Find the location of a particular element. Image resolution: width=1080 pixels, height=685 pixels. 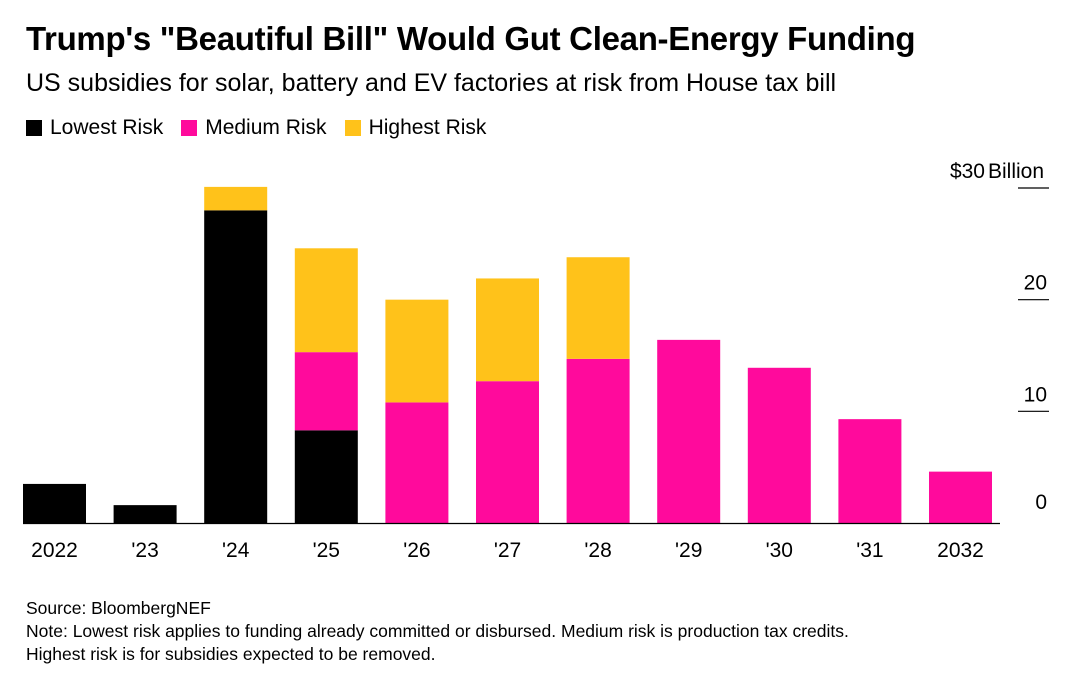

y-unit-label: Billion is located at coordinates (1016, 171).